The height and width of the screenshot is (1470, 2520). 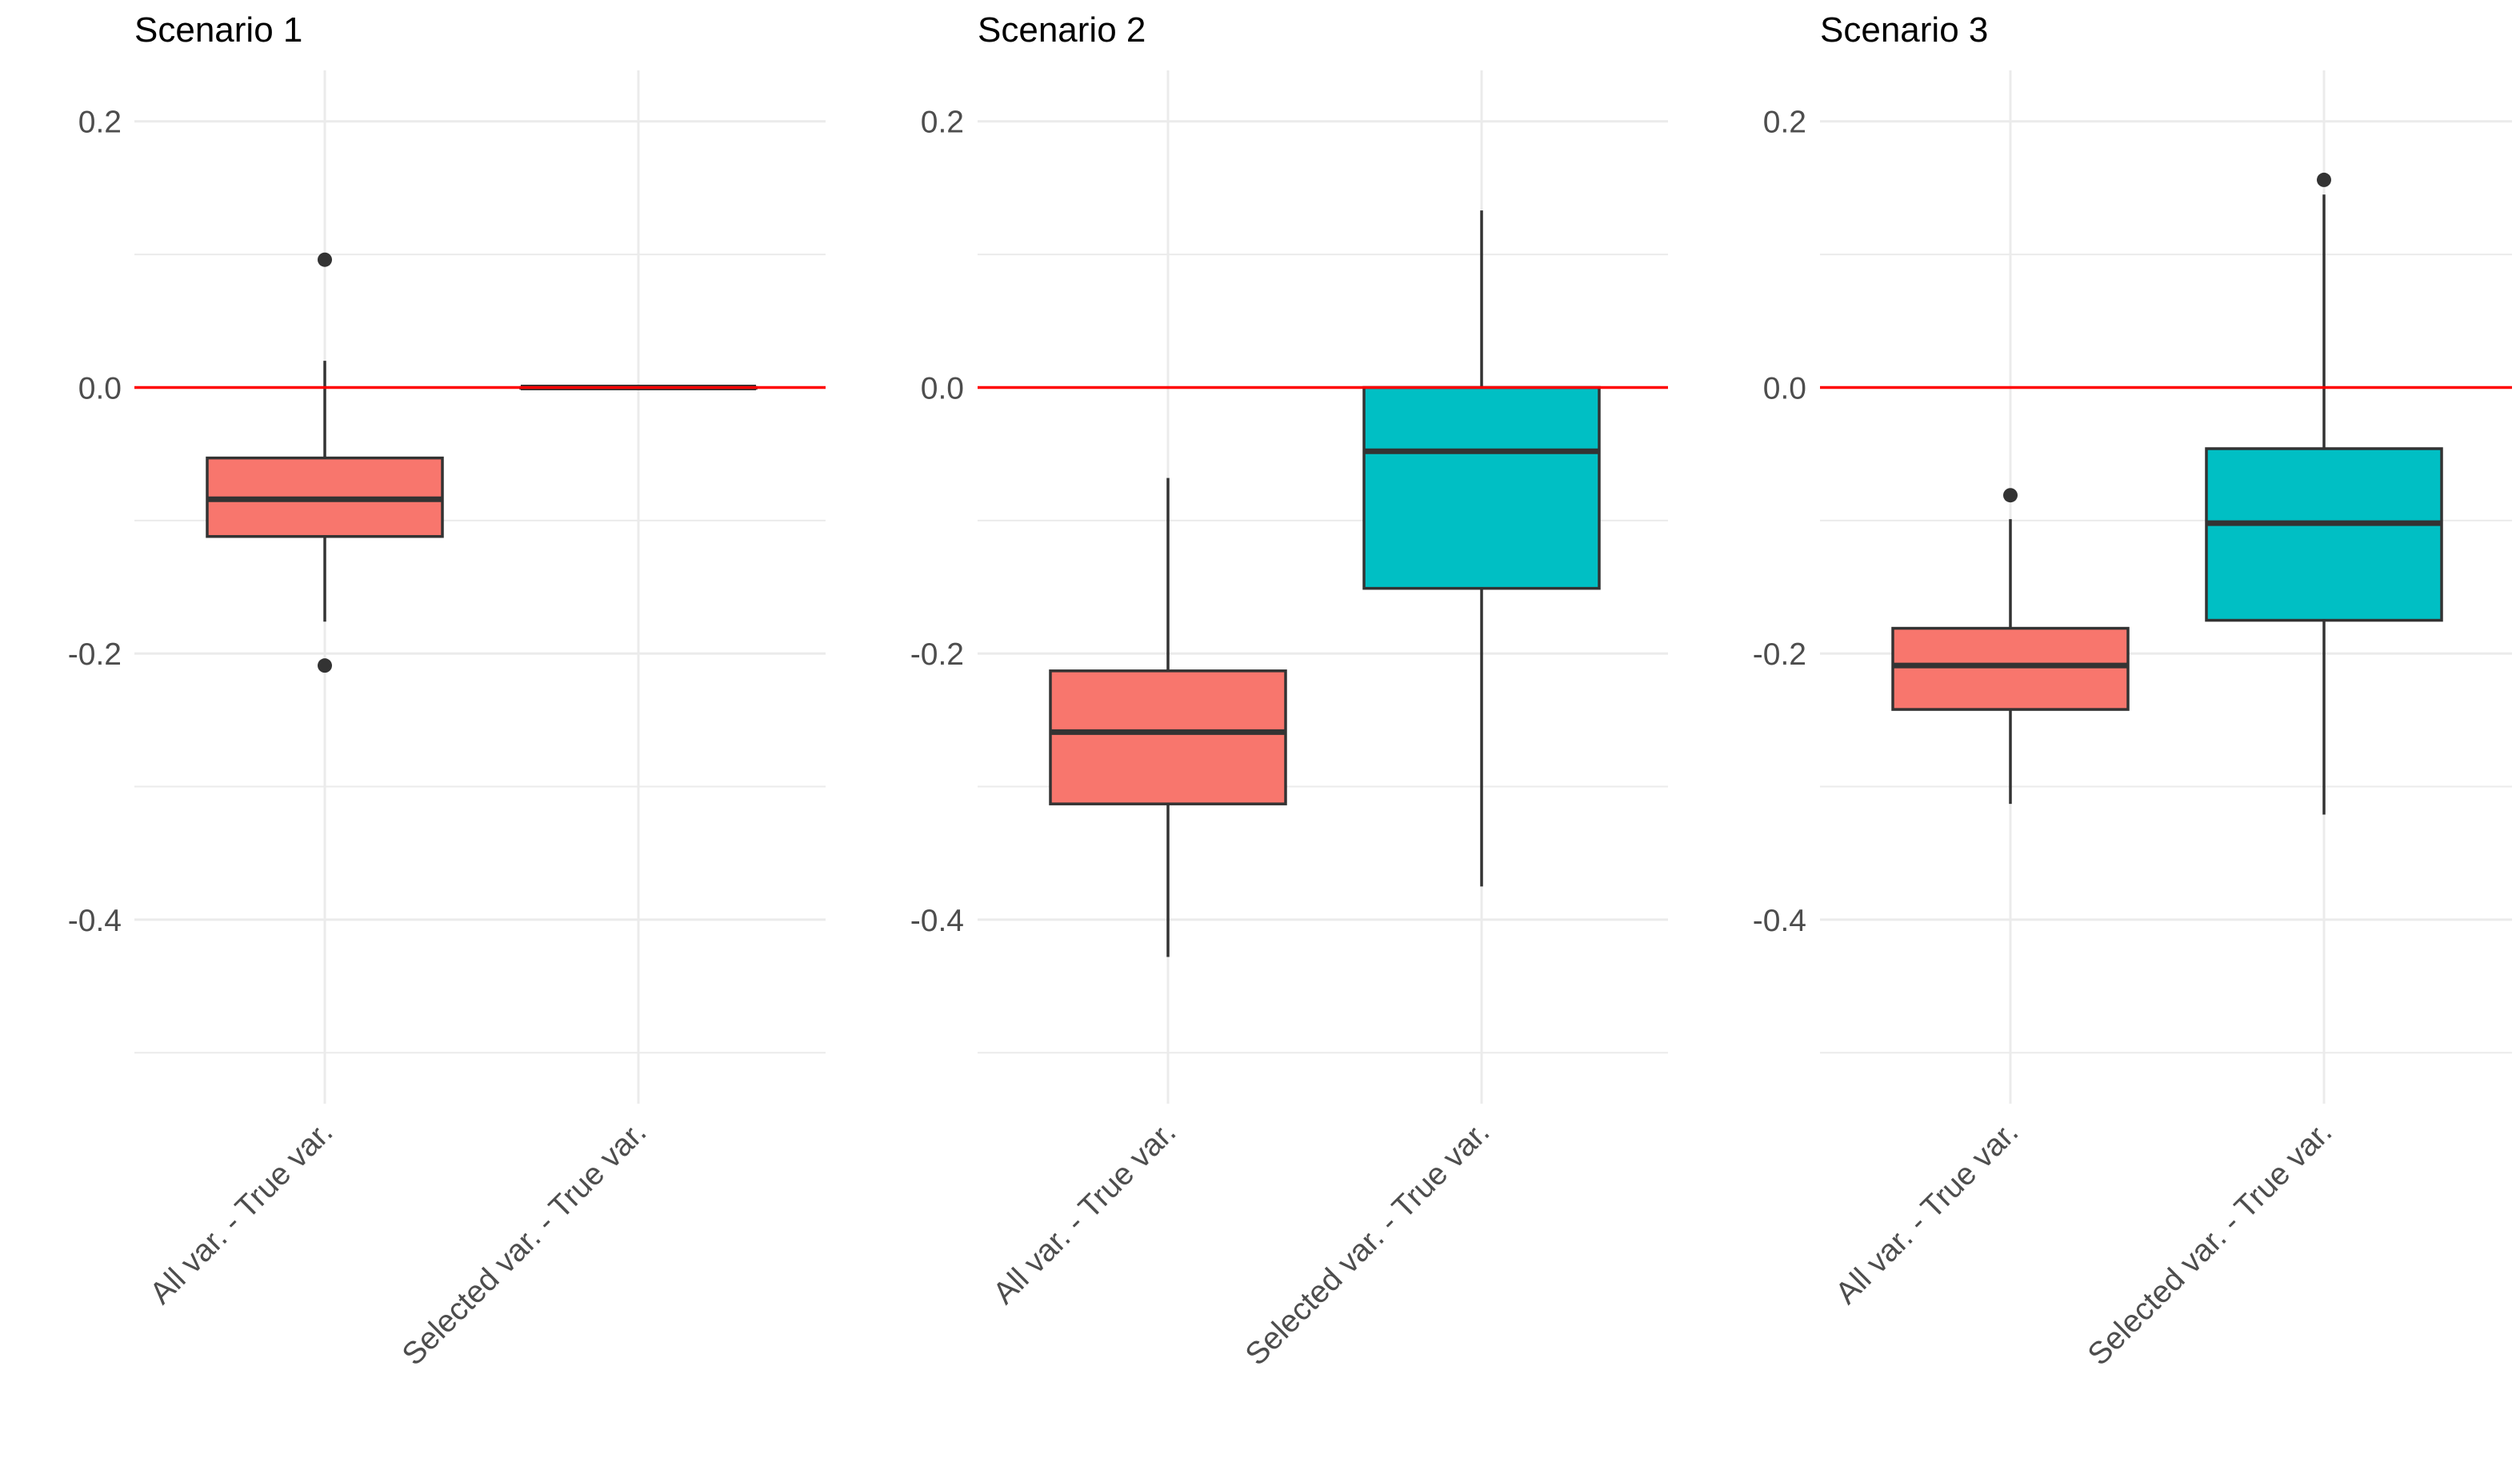 I want to click on panel-title: Scenario 1, so click(x=218, y=30).